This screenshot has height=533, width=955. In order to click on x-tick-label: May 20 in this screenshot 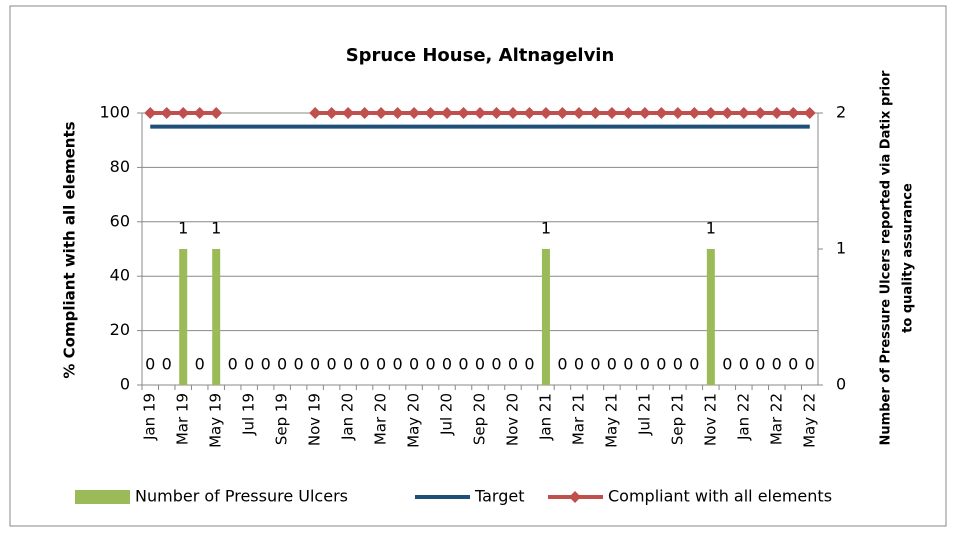, I will do `click(414, 420)`.